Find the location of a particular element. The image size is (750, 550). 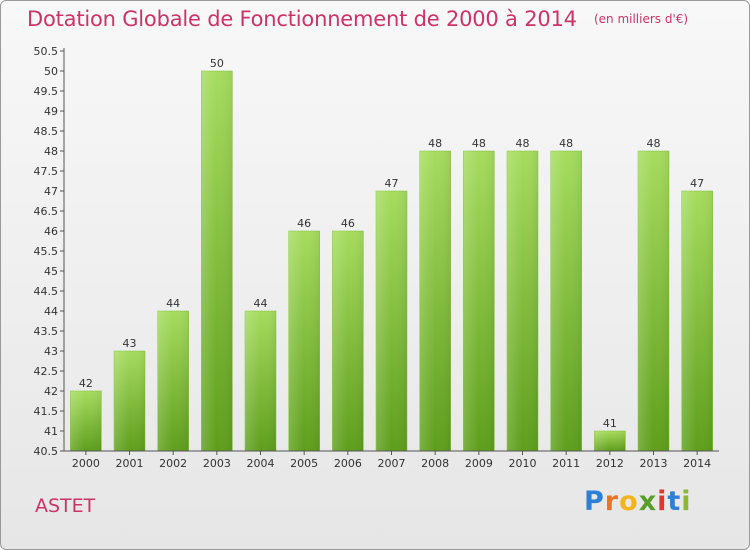

x-tick-label: 2007 is located at coordinates (392, 463).